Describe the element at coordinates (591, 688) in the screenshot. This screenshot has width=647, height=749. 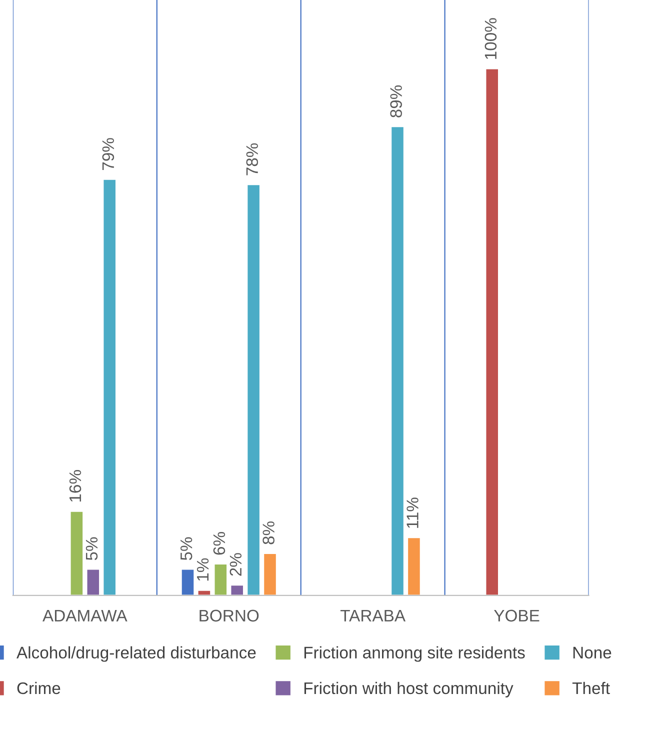
I see `legend-label: Theft` at that location.